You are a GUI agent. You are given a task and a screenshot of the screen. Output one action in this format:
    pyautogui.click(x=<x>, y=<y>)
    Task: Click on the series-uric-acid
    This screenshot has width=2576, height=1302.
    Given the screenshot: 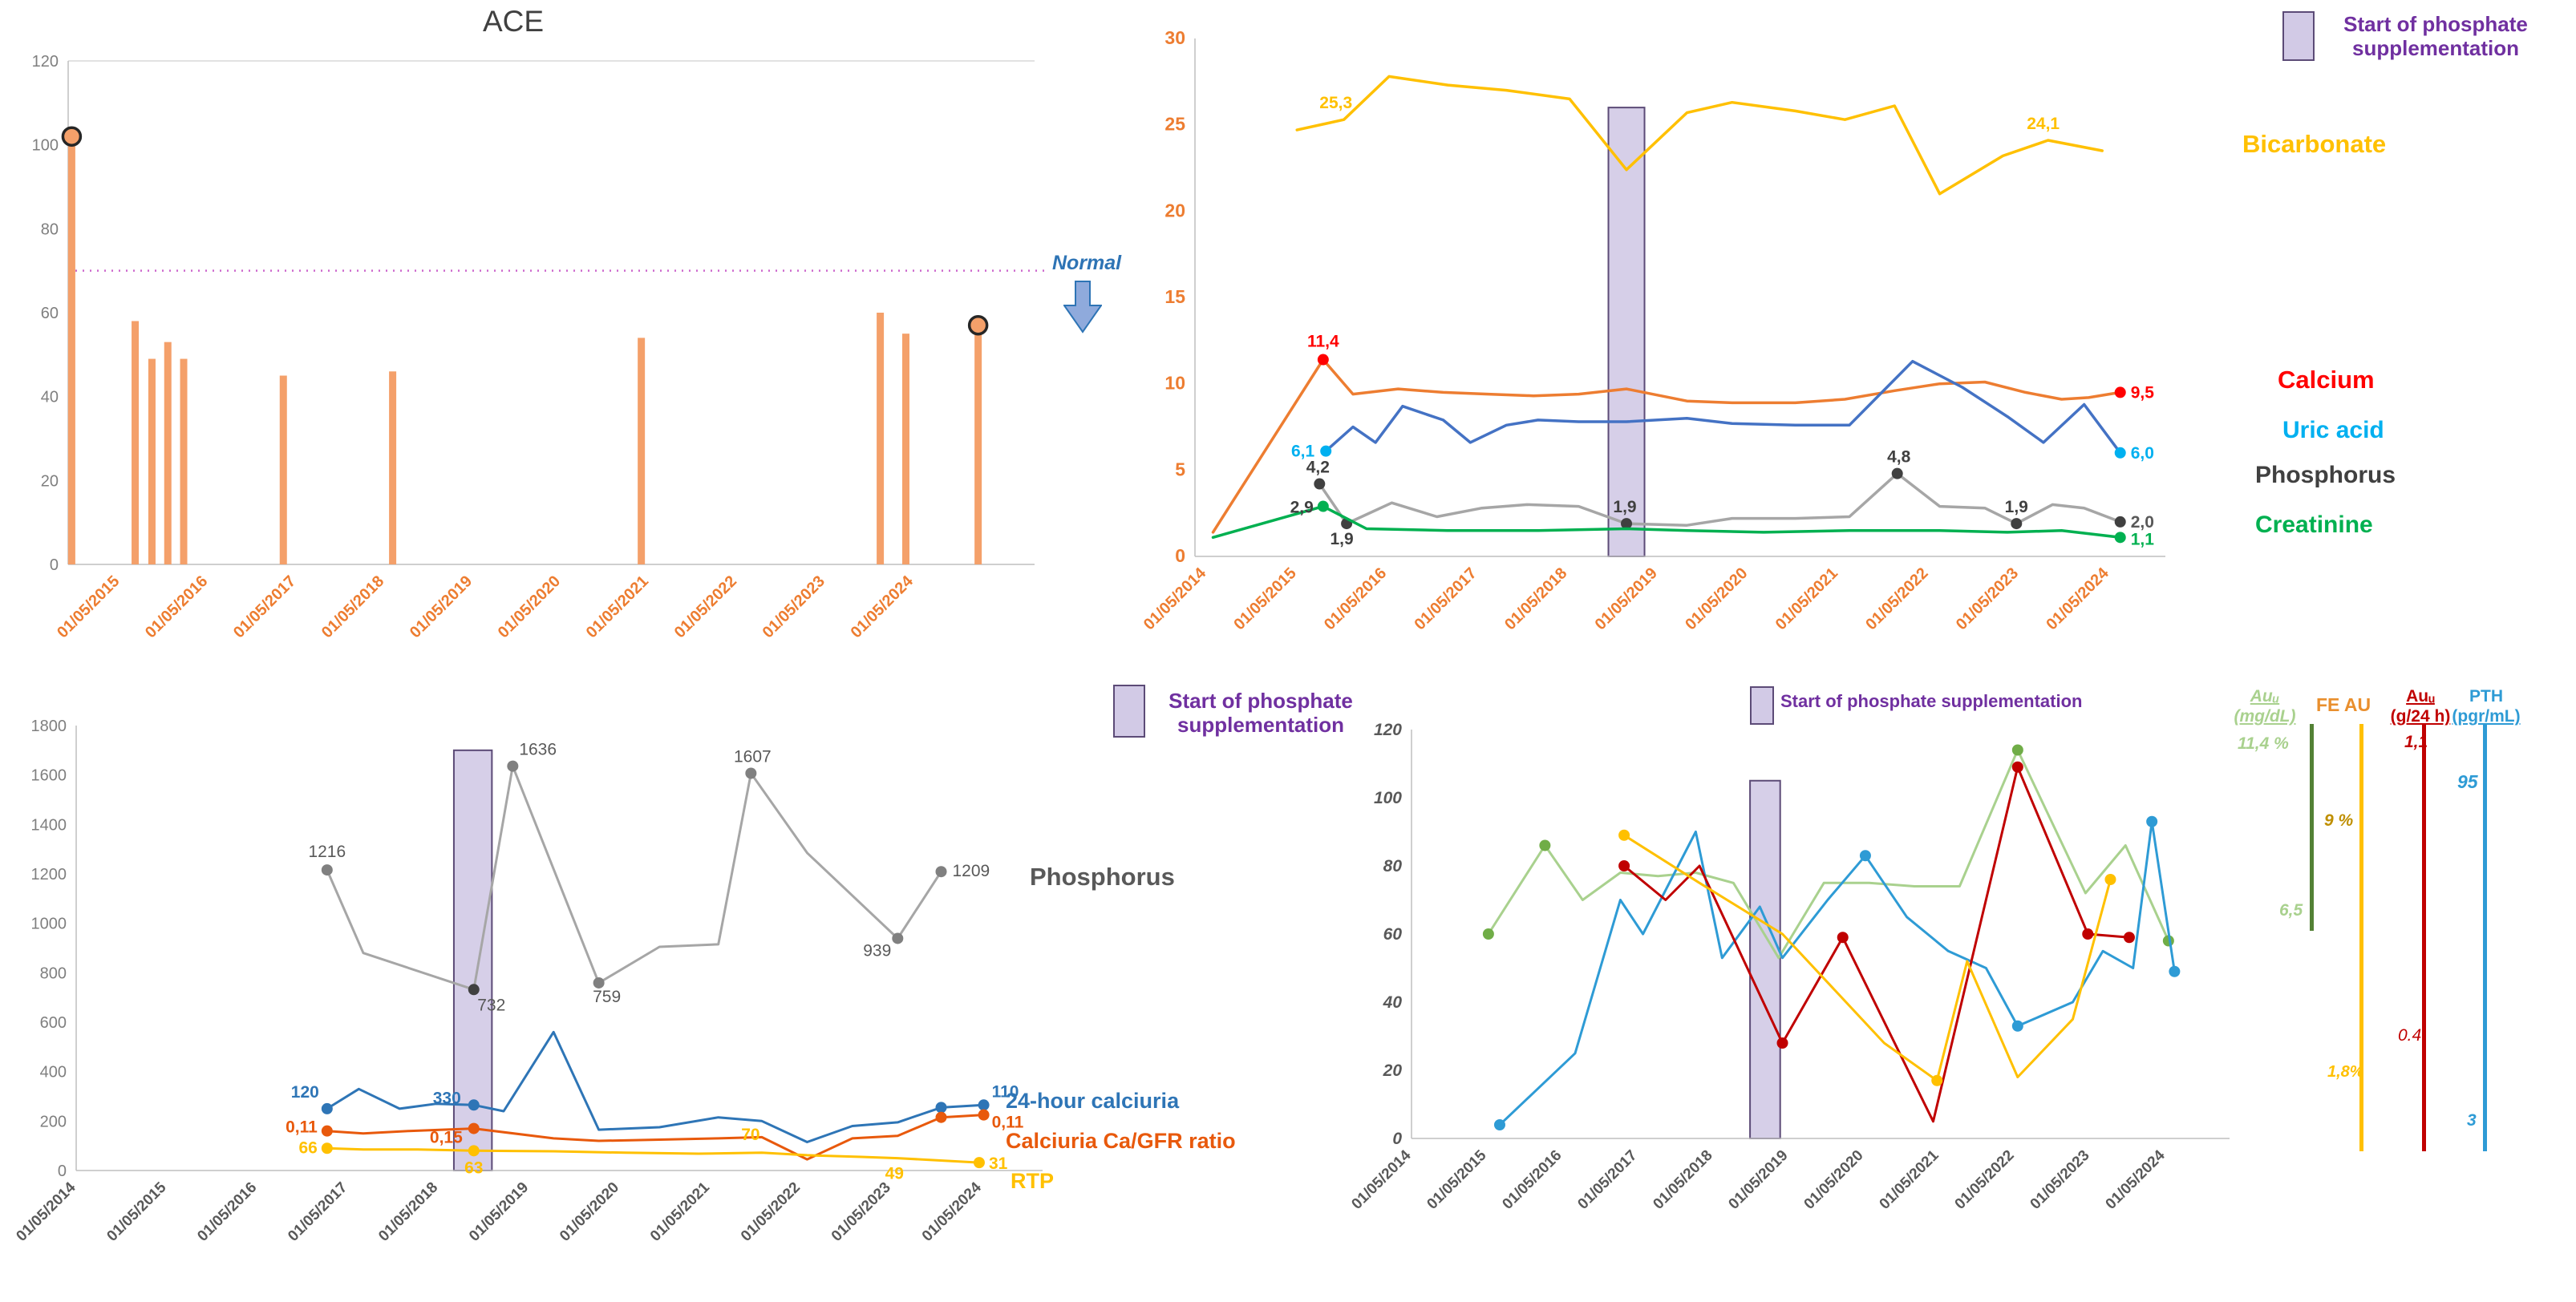 What is the action you would take?
    pyautogui.click(x=1723, y=407)
    